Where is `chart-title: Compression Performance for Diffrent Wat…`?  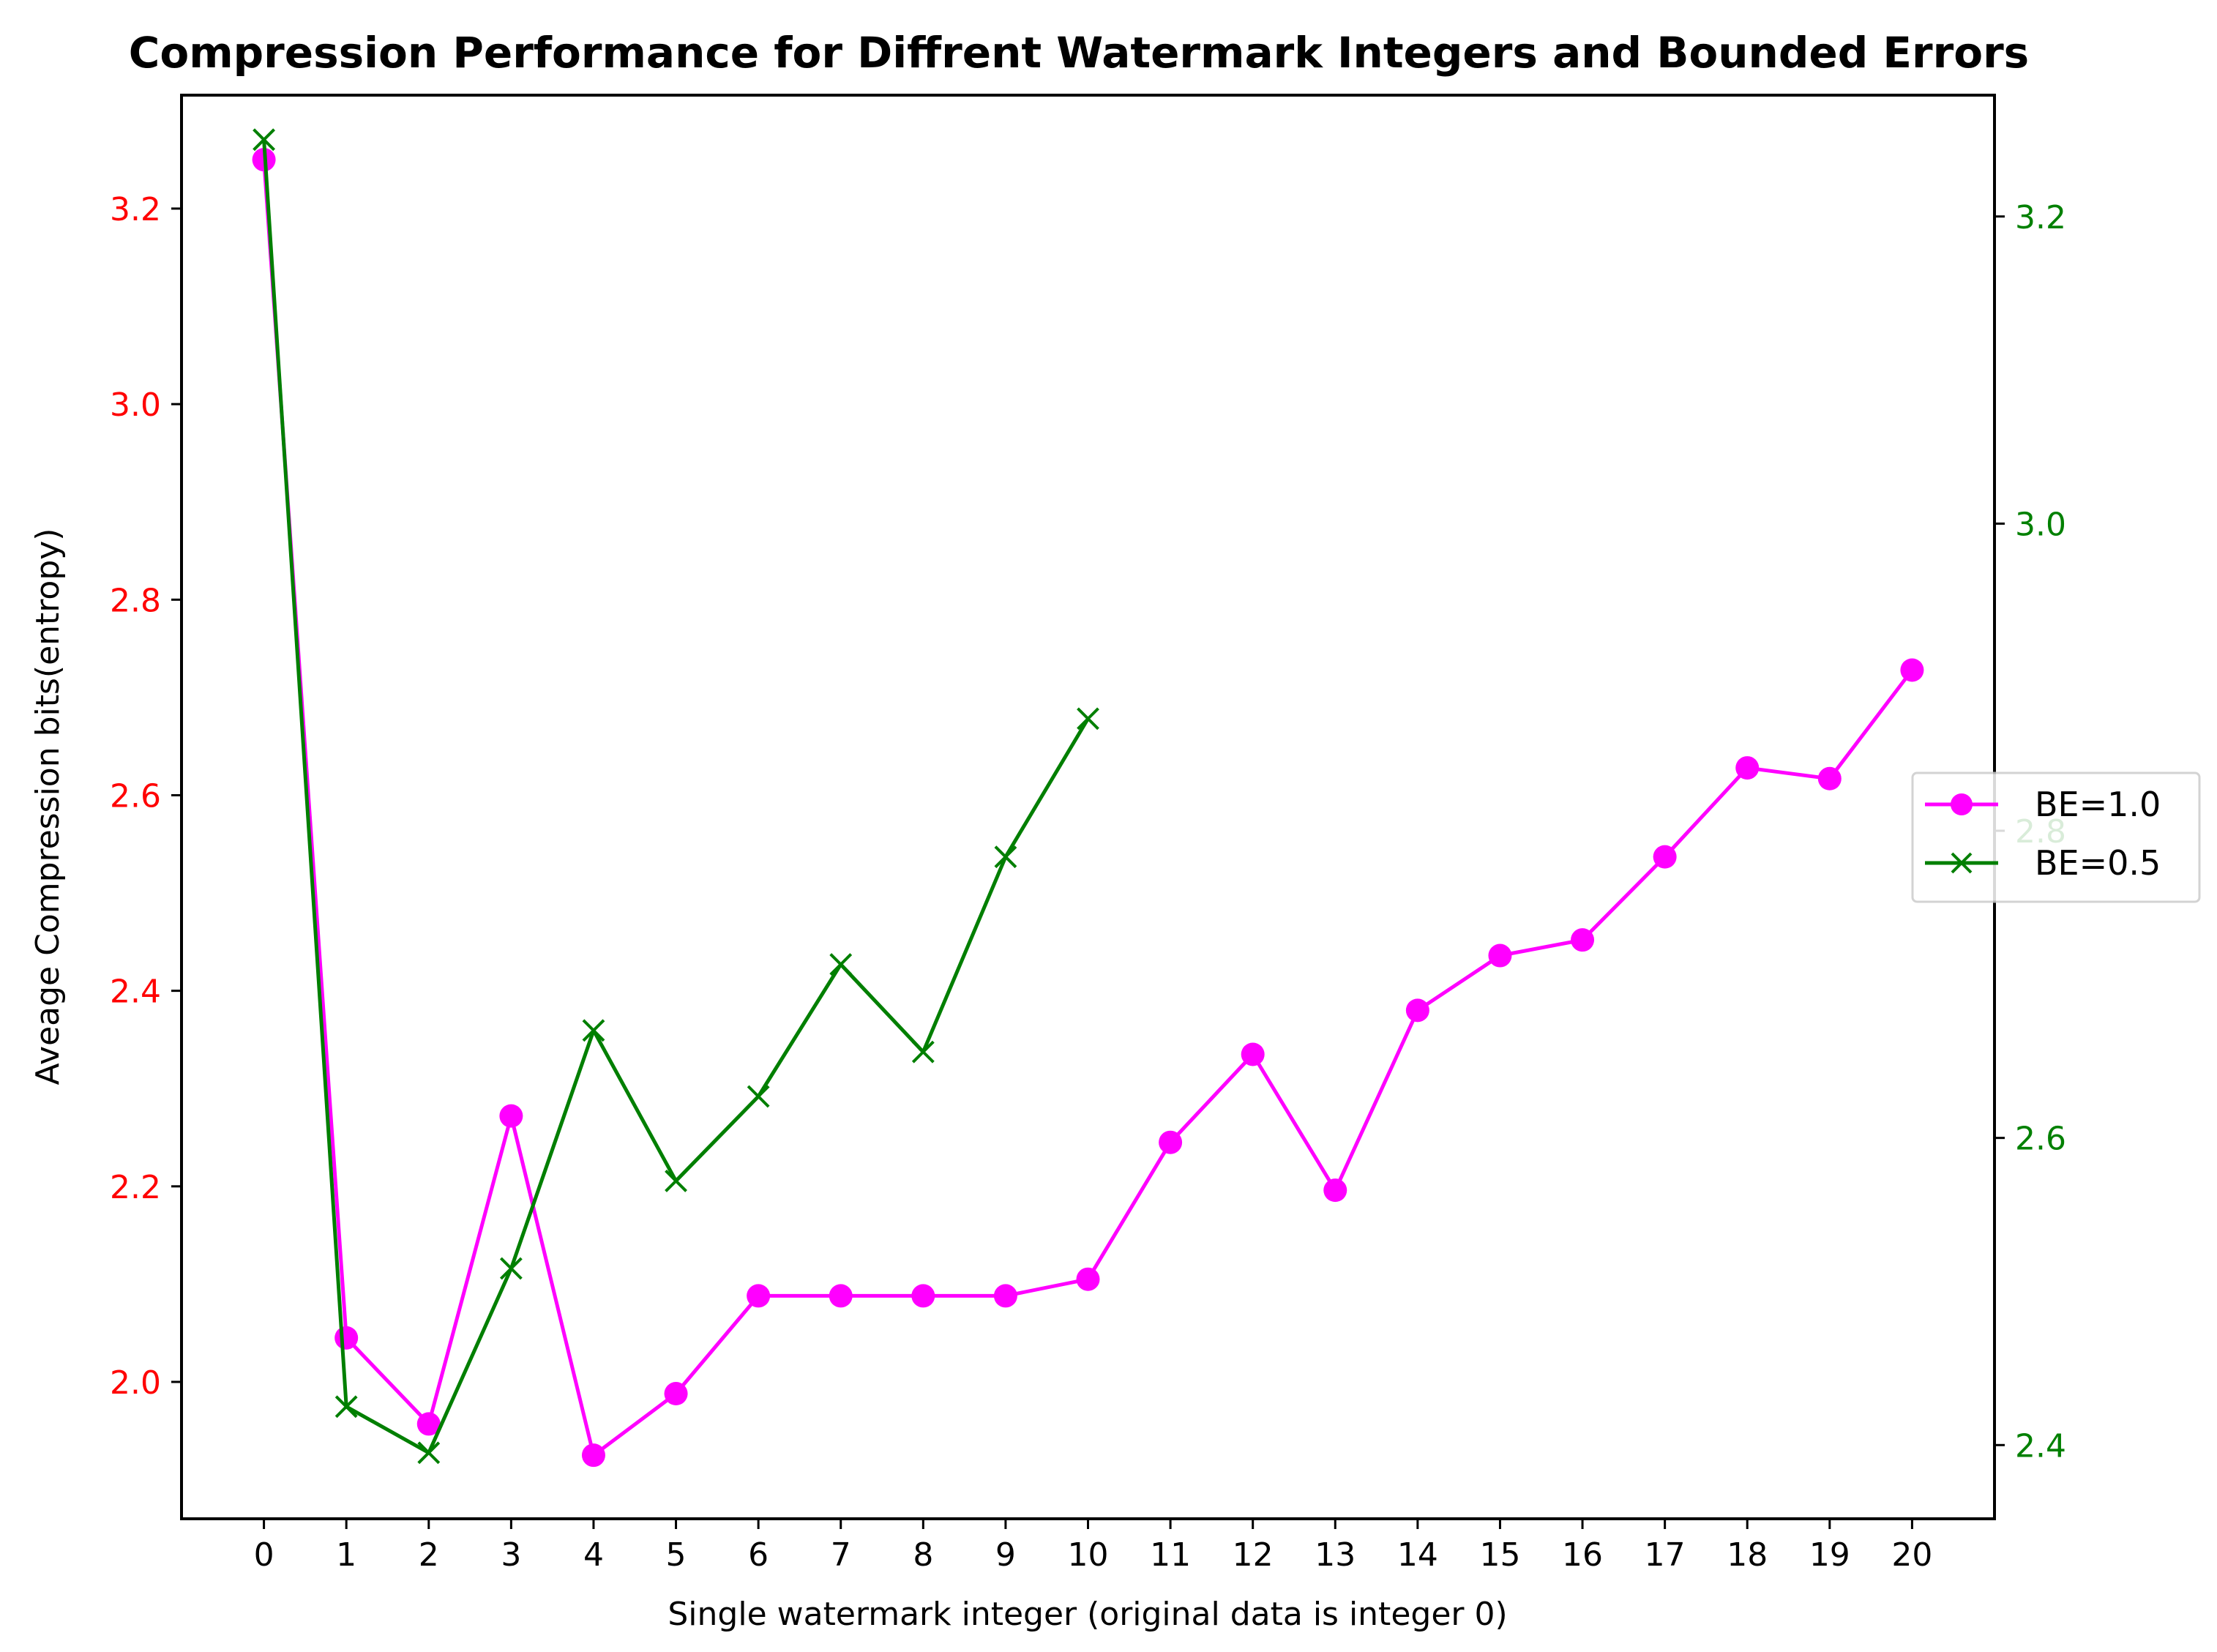 chart-title: Compression Performance for Diffrent Wat… is located at coordinates (1079, 53).